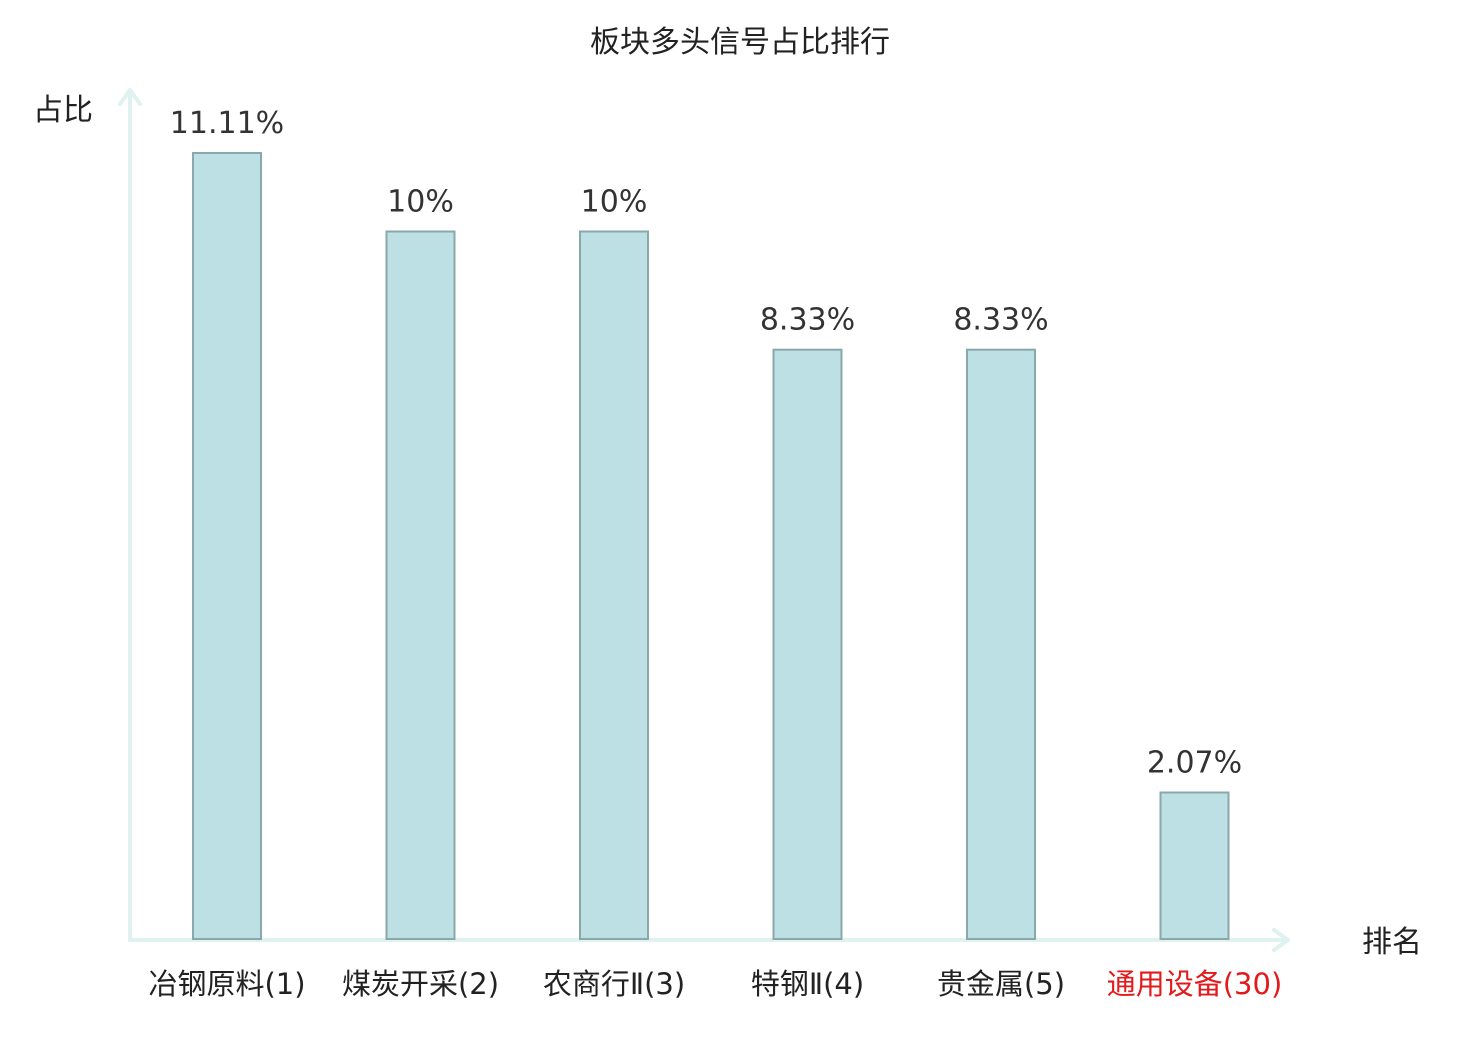  Describe the element at coordinates (1195, 984) in the screenshot. I see `x-tick-label-6: 通用设备(30)` at that location.